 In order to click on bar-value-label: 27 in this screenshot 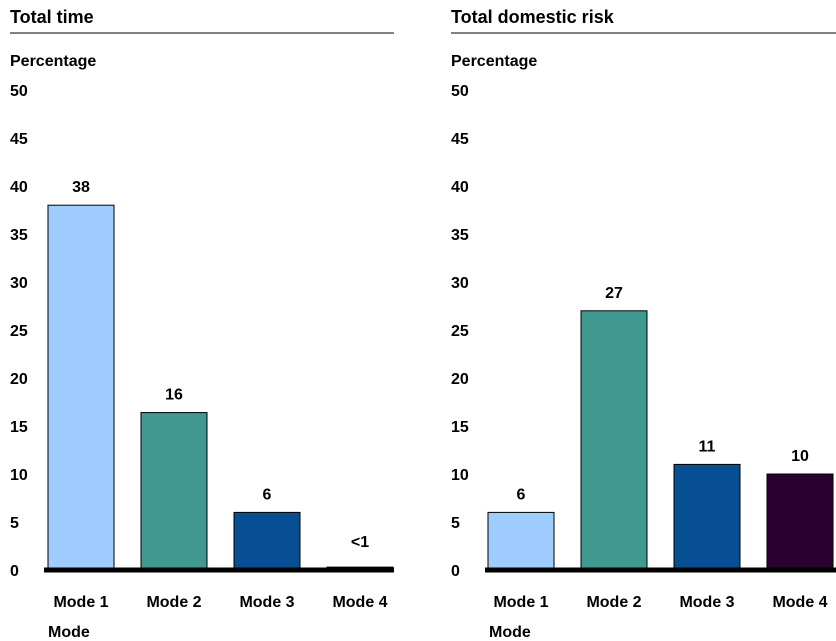, I will do `click(614, 293)`.